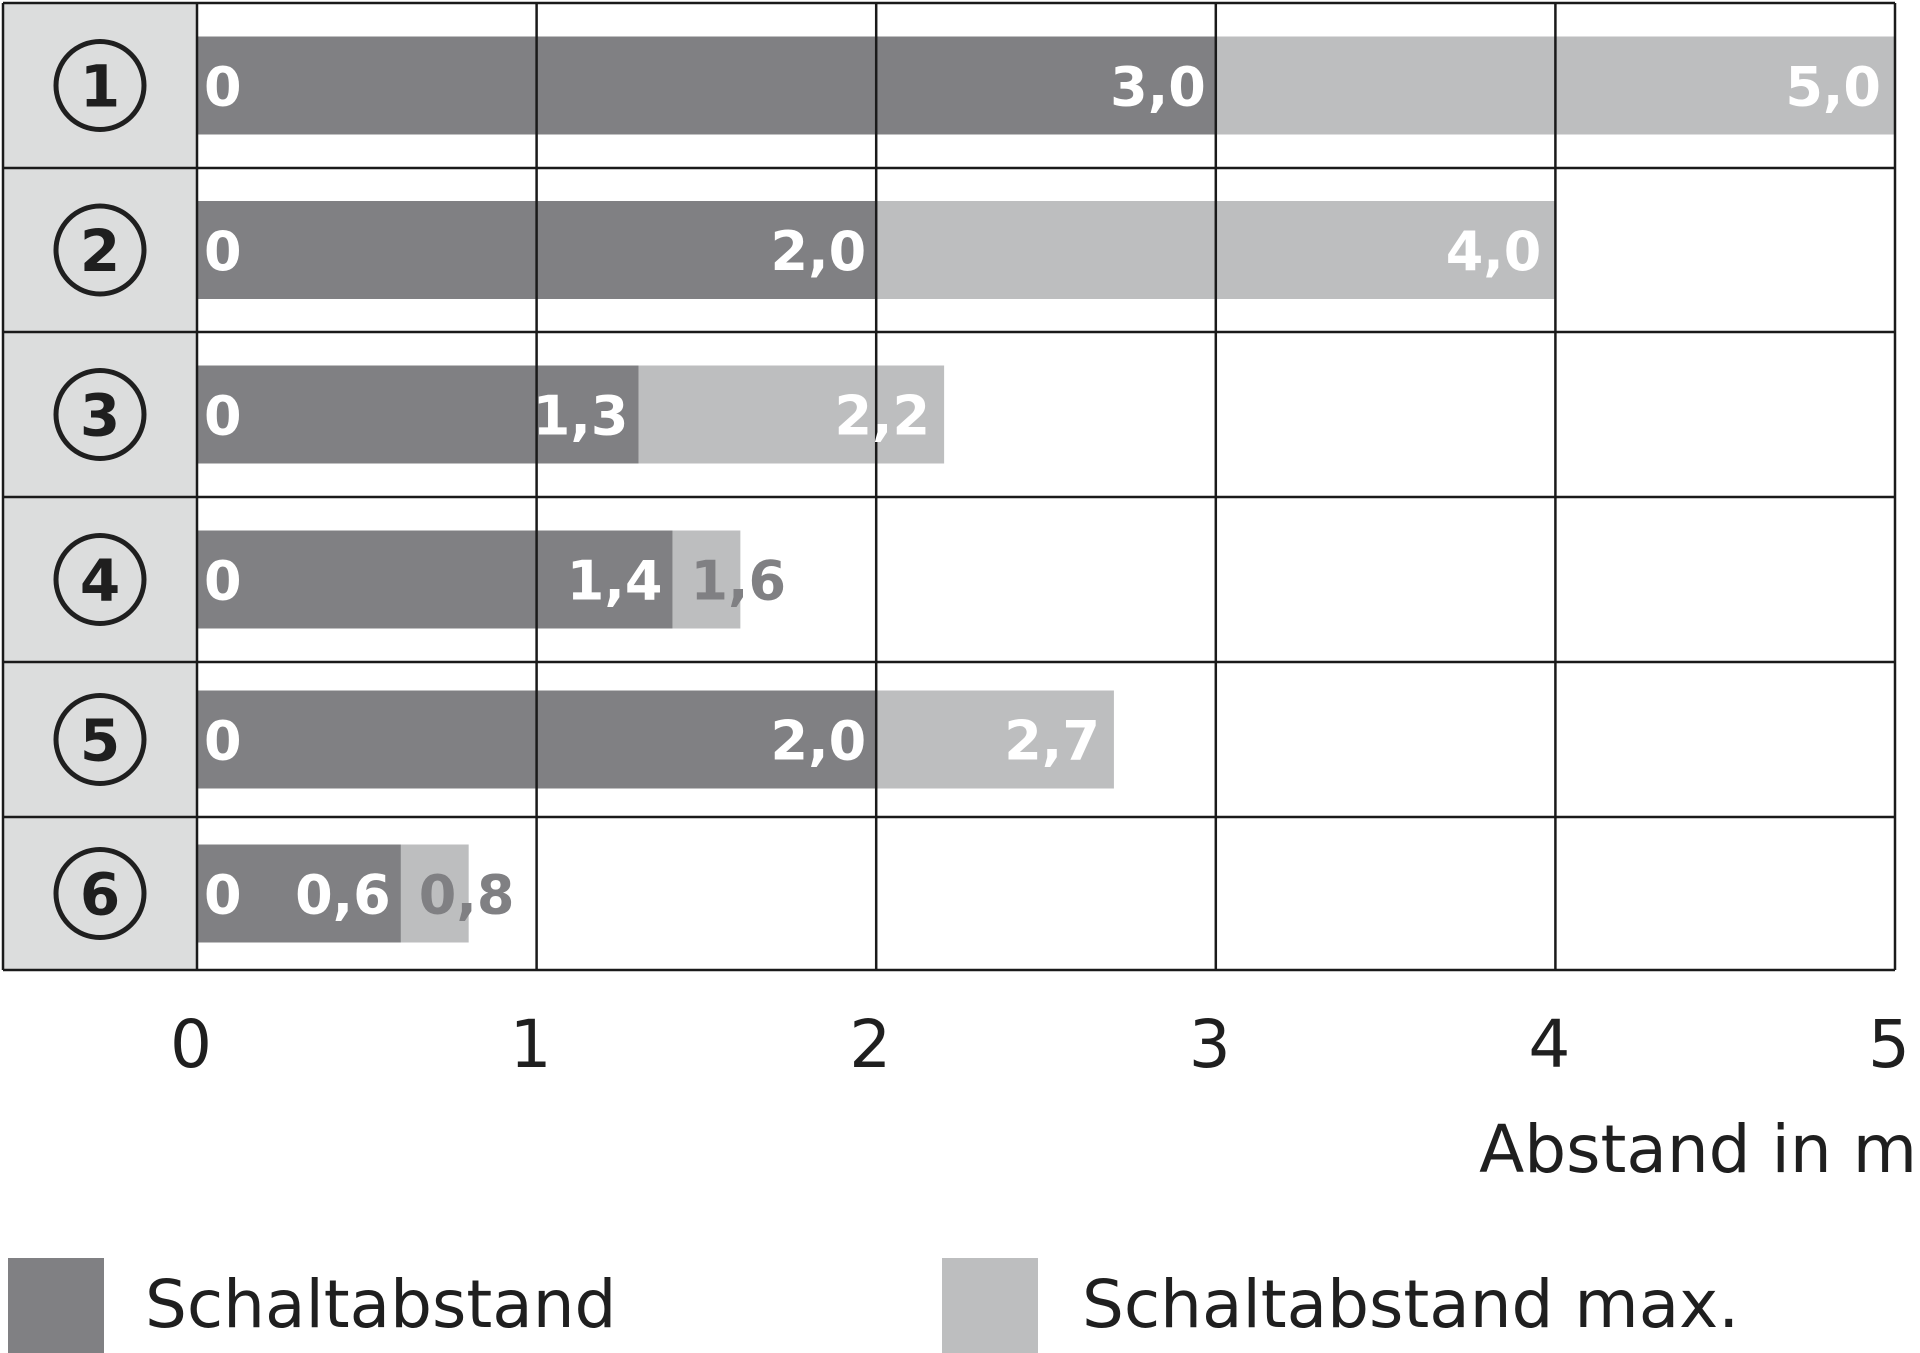 The image size is (1920, 1353). Describe the element at coordinates (380, 1304) in the screenshot. I see `legend-label: Schaltabstand` at that location.